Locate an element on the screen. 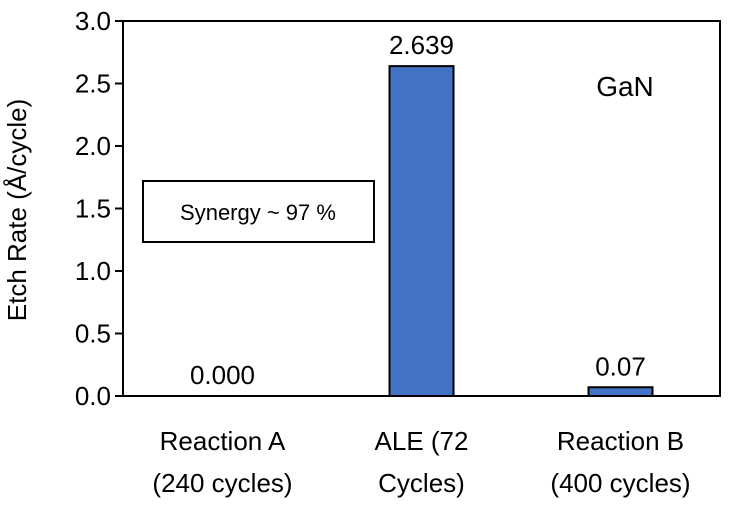 The height and width of the screenshot is (506, 729). category-label: Reaction A is located at coordinates (223, 441).